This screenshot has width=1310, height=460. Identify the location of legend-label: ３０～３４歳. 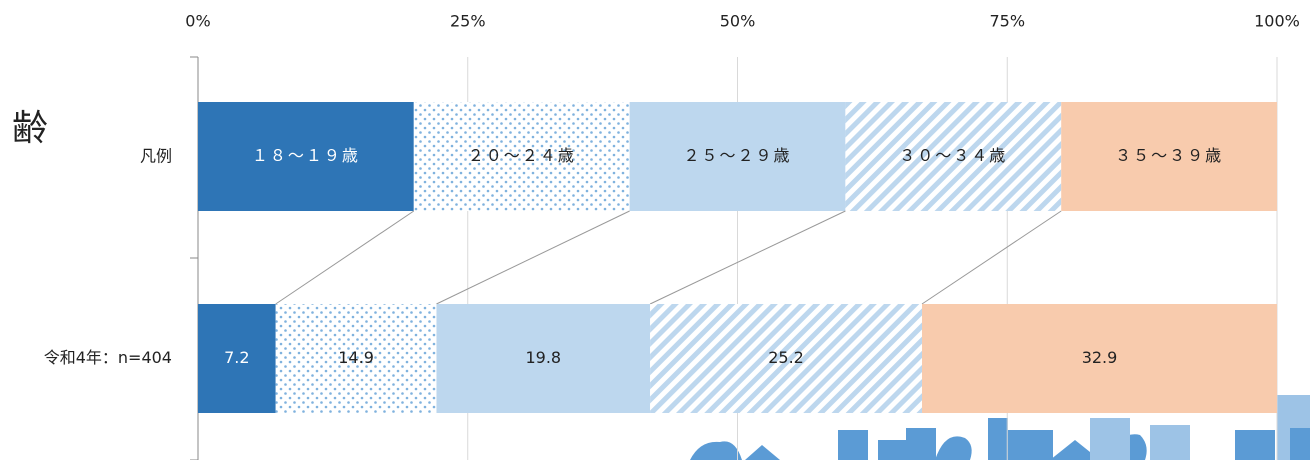
(953, 155).